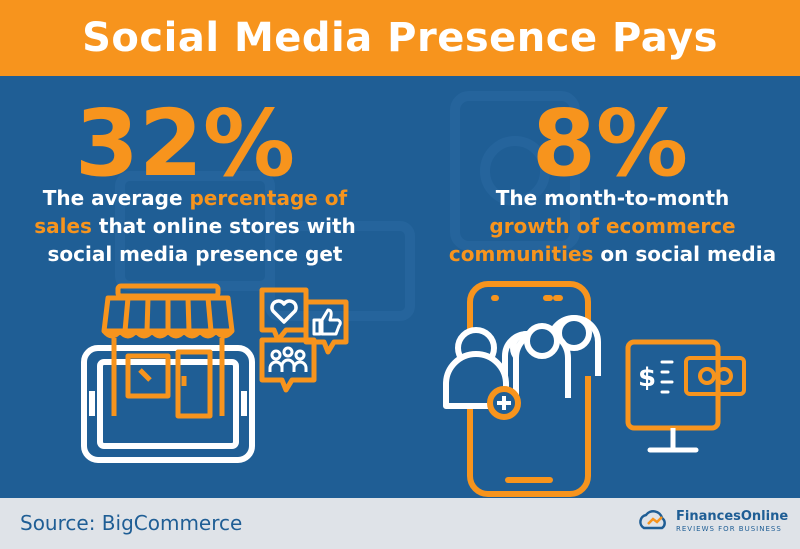  What do you see at coordinates (521, 254) in the screenshot?
I see `highlight-text: communities` at bounding box center [521, 254].